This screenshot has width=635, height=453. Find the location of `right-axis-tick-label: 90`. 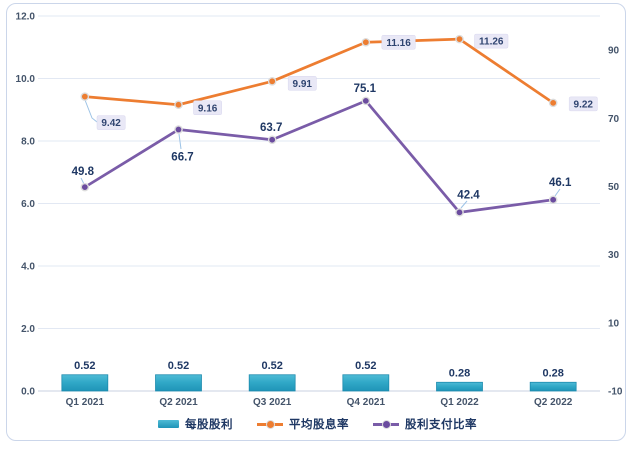

right-axis-tick-label: 90 is located at coordinates (614, 51).